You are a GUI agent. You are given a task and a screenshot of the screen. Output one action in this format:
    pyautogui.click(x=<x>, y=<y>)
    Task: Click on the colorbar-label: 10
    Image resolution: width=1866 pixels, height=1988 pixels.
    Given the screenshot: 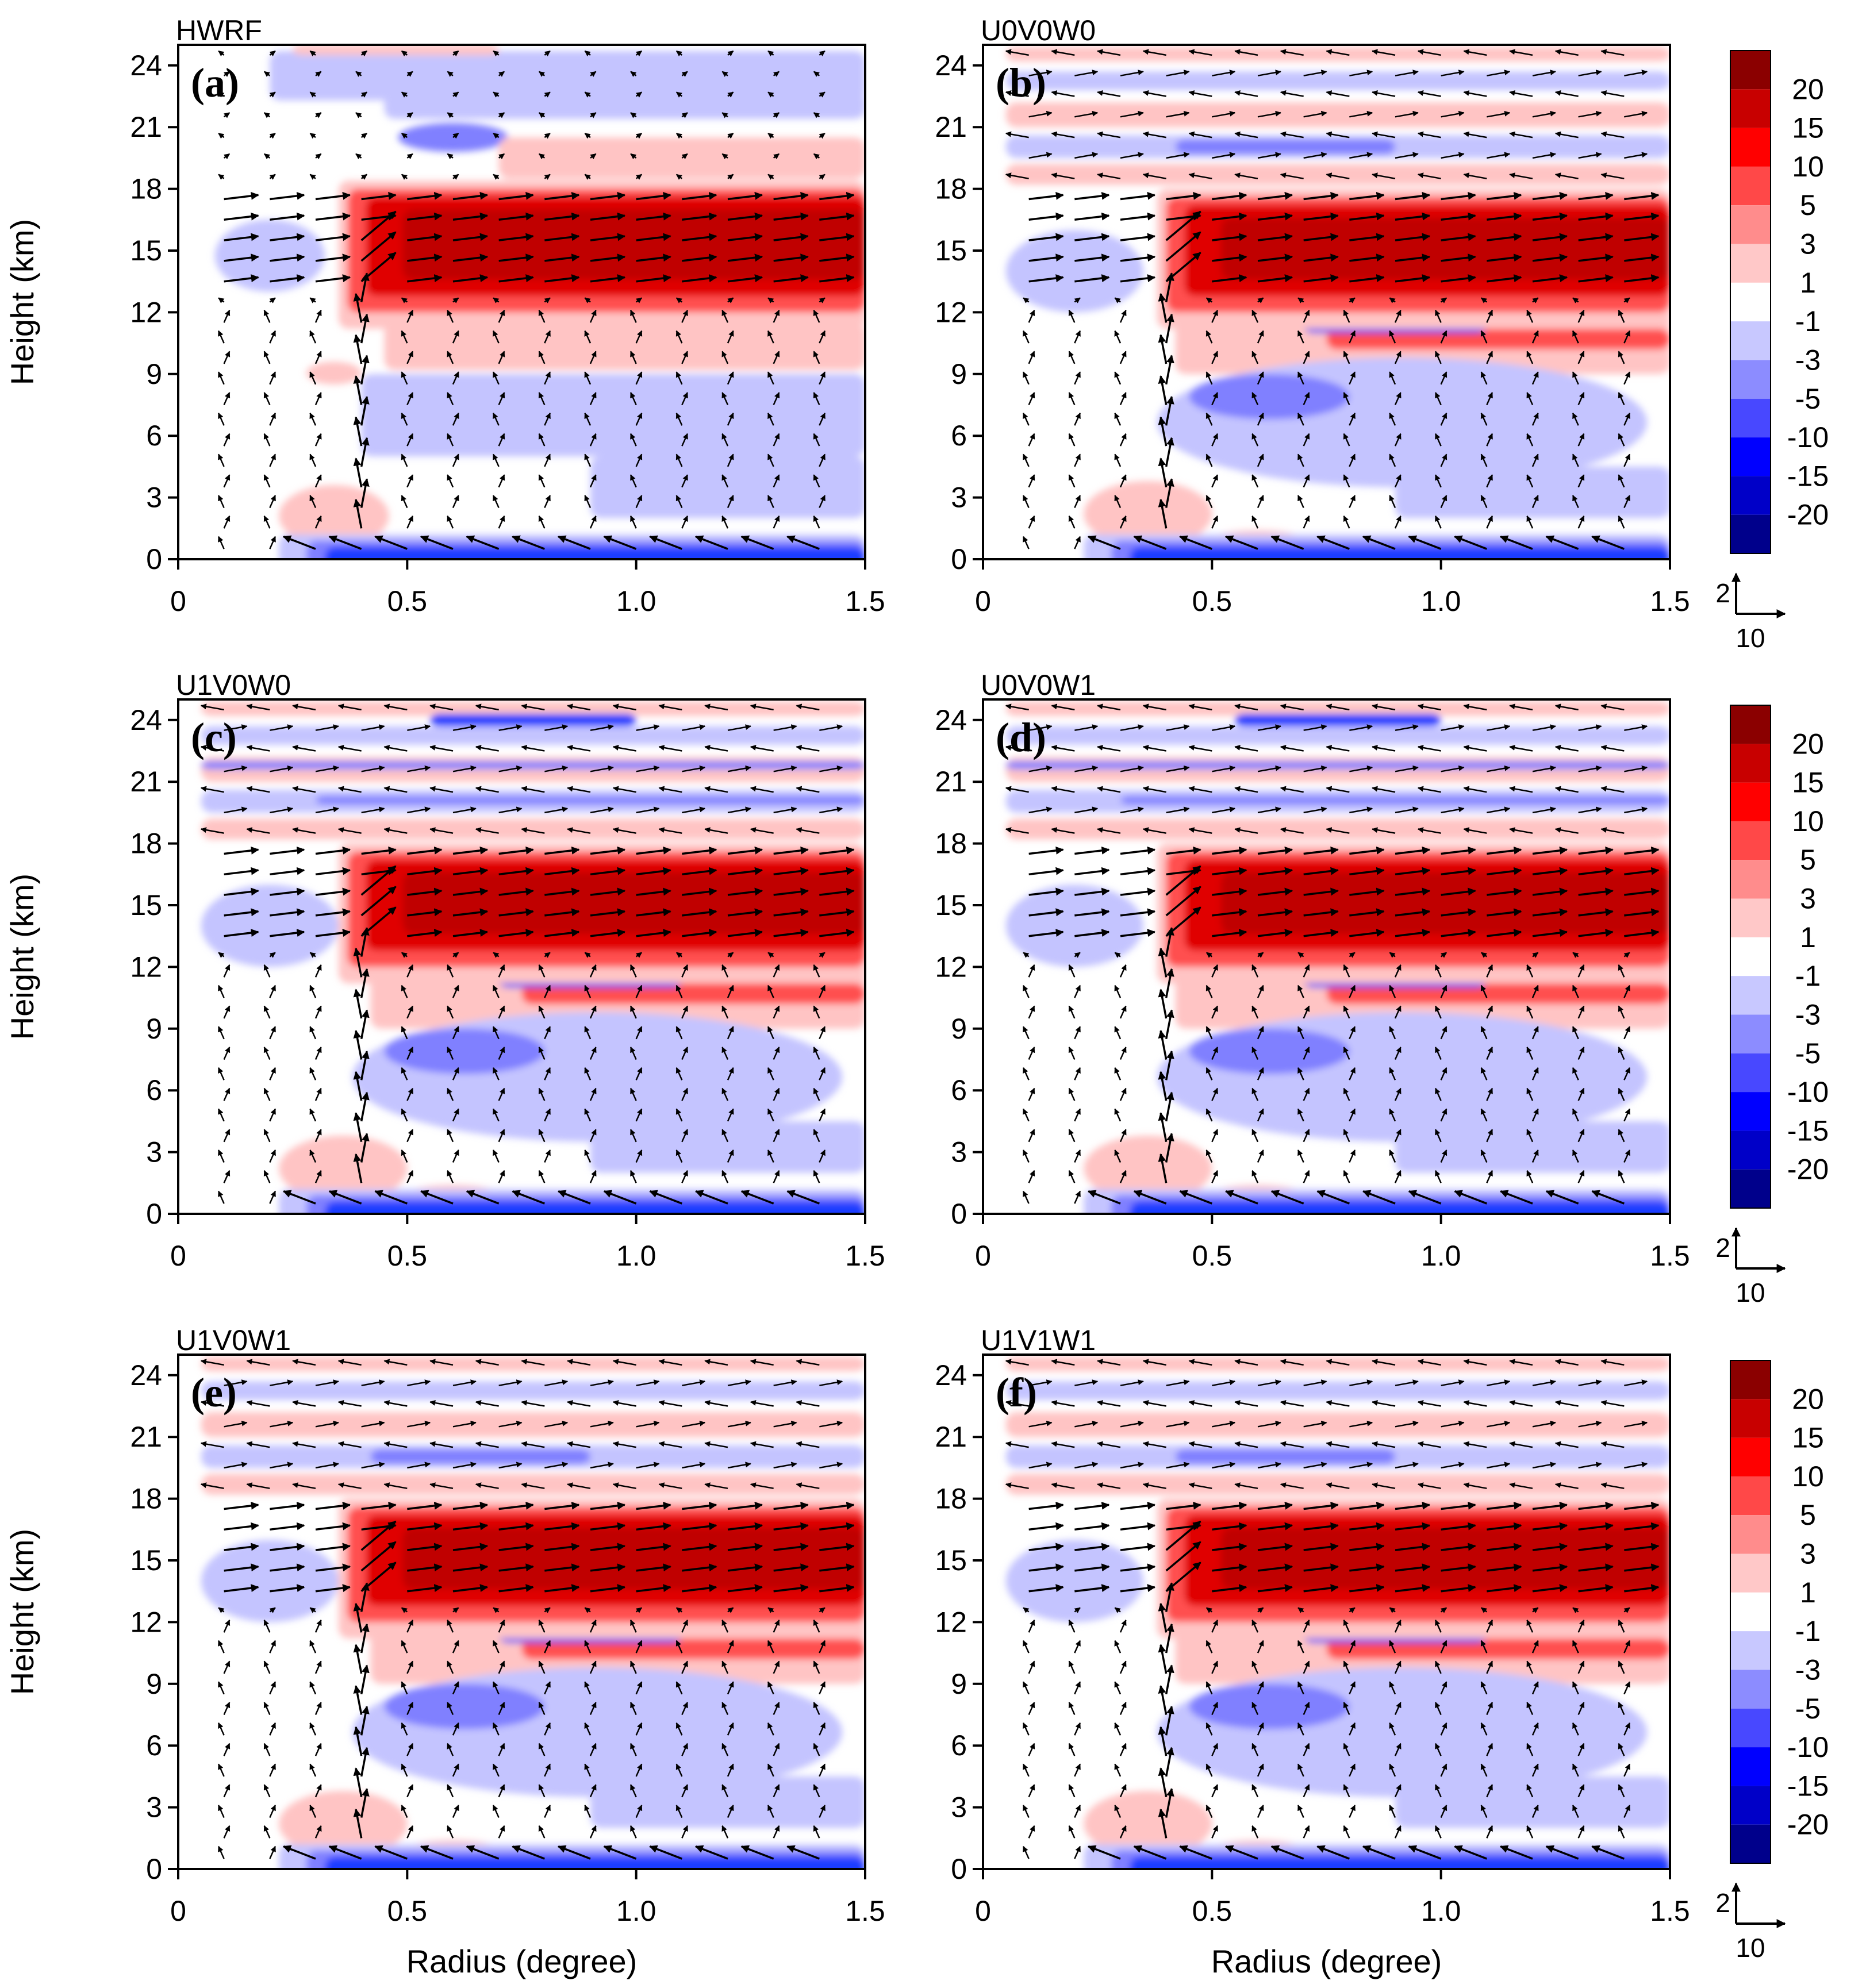 What is the action you would take?
    pyautogui.click(x=1808, y=821)
    